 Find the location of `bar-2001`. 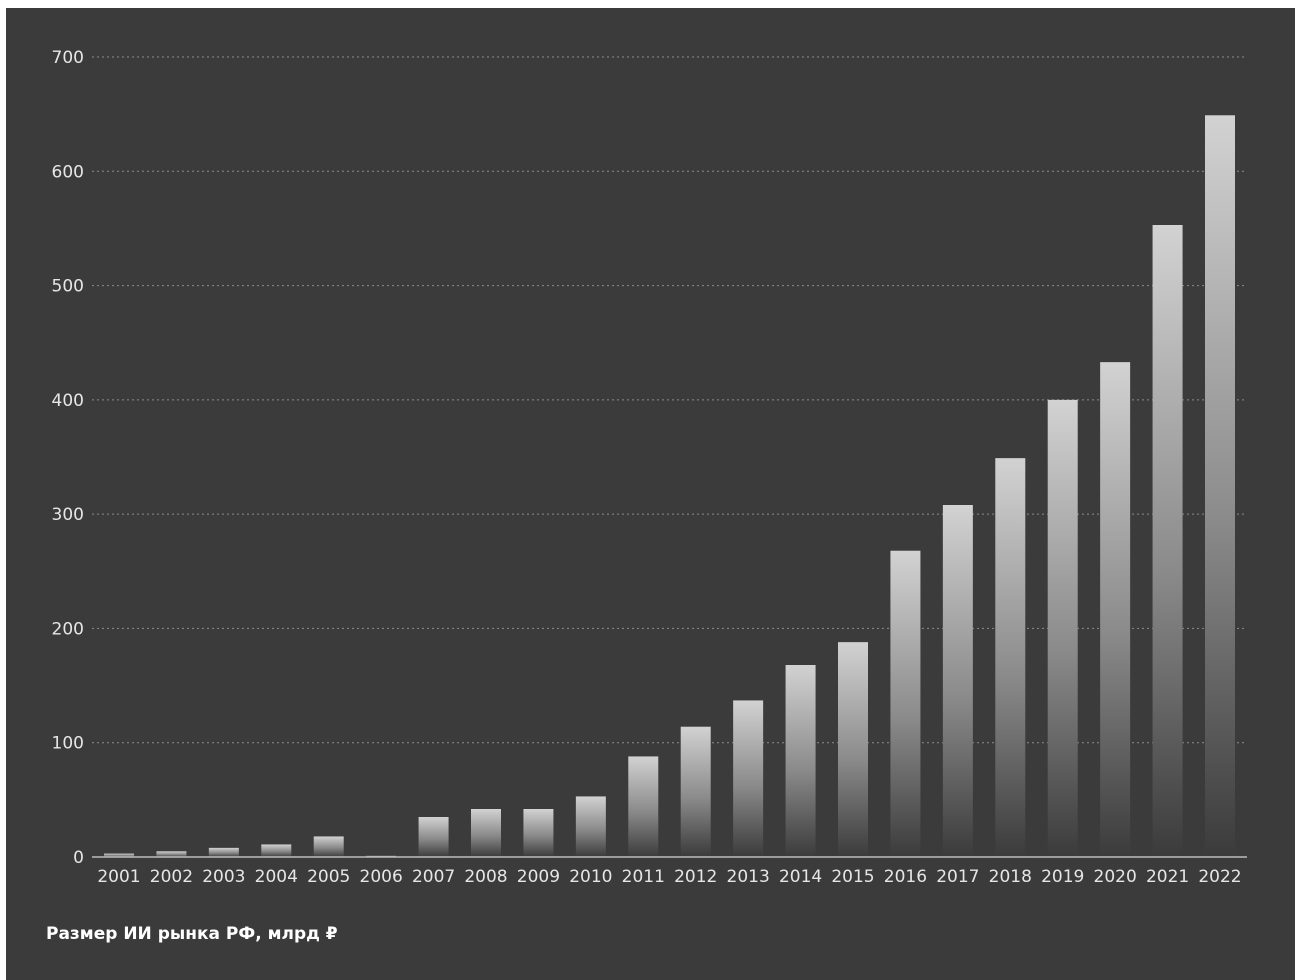

bar-2001 is located at coordinates (119, 855).